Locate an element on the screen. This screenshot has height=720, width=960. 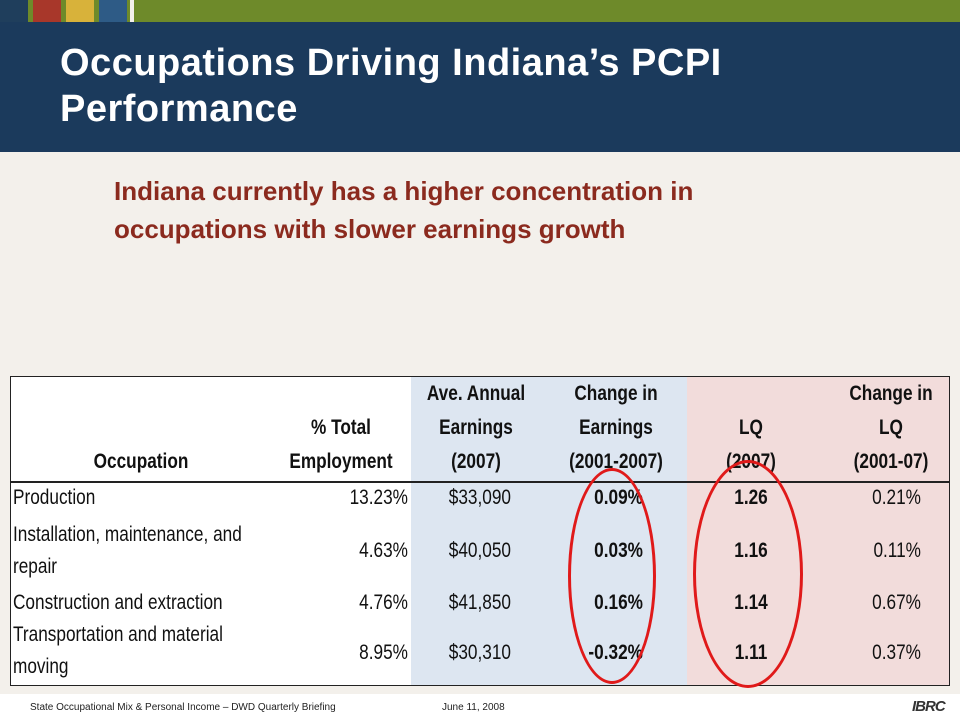
header-chg-lq-line1: Change in is located at coordinates (891, 393).